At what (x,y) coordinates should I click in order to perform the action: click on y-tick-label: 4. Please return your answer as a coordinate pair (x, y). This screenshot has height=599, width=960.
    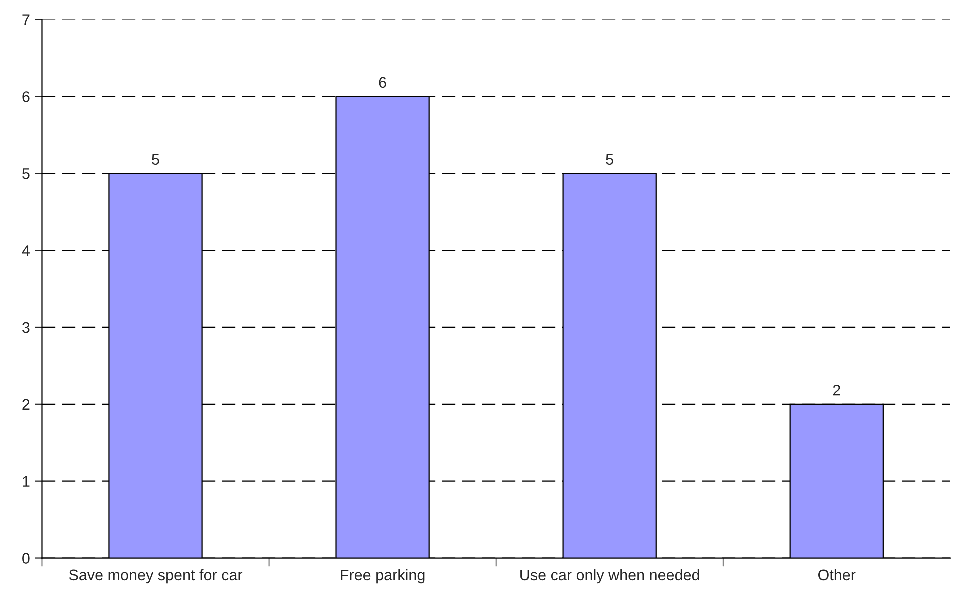
    Looking at the image, I should click on (26, 251).